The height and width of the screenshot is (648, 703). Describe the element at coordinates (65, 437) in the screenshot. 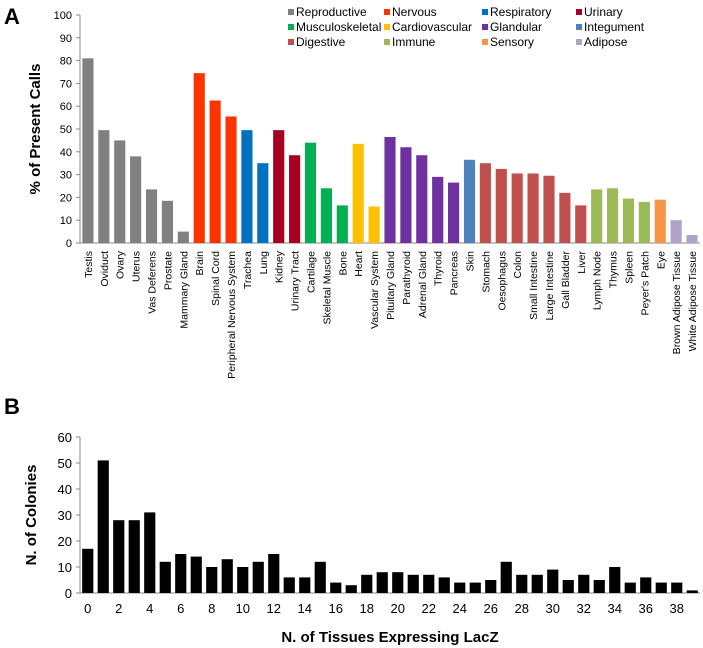

I see `y-tick-label-b: 60` at that location.